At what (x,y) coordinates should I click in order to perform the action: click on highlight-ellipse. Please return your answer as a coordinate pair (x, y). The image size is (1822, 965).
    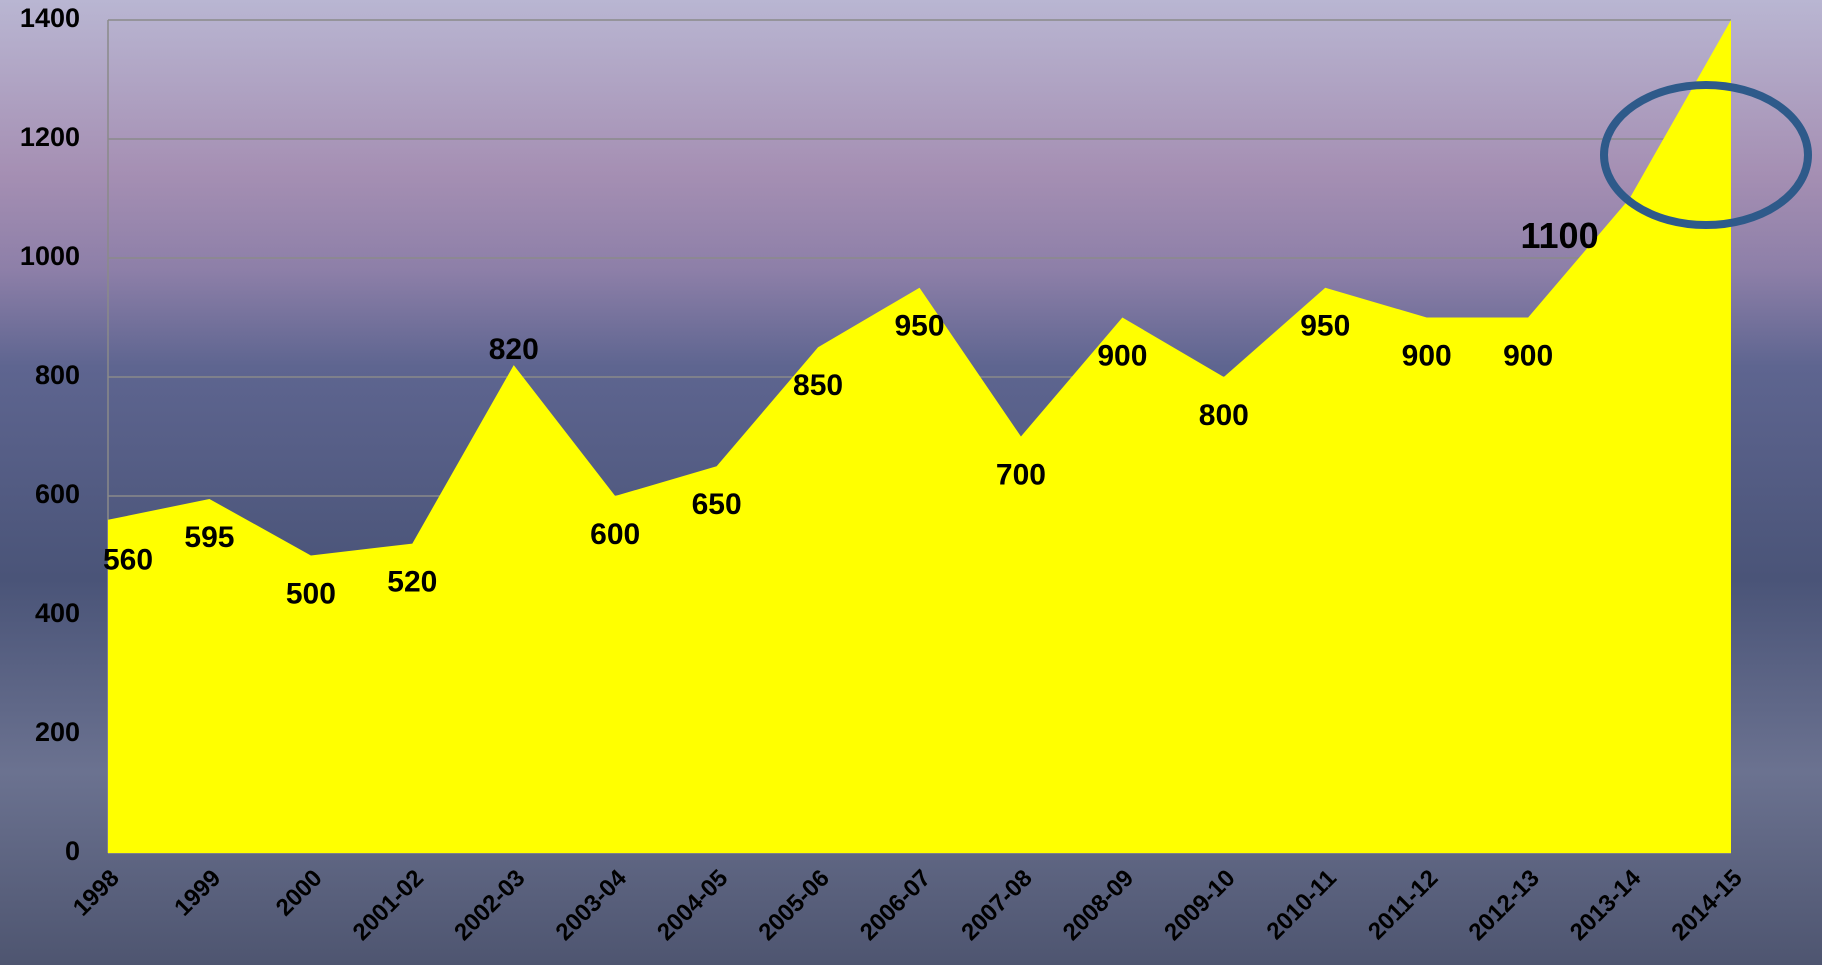
    Looking at the image, I should click on (1706, 155).